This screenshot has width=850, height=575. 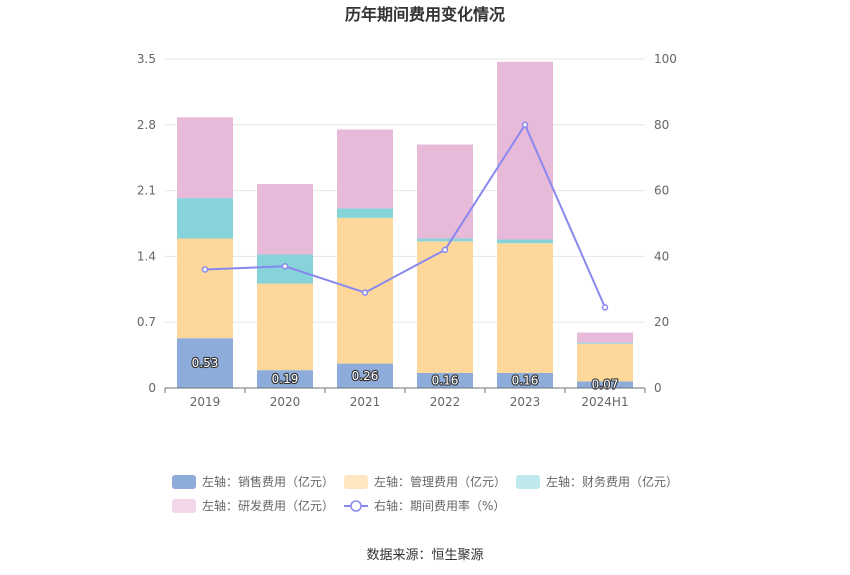 I want to click on x-tick-label: 2021, so click(x=365, y=402).